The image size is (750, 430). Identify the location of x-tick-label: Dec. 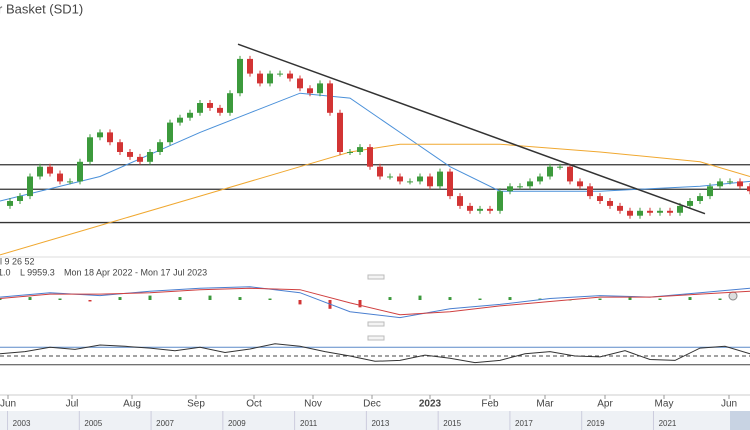
(372, 404).